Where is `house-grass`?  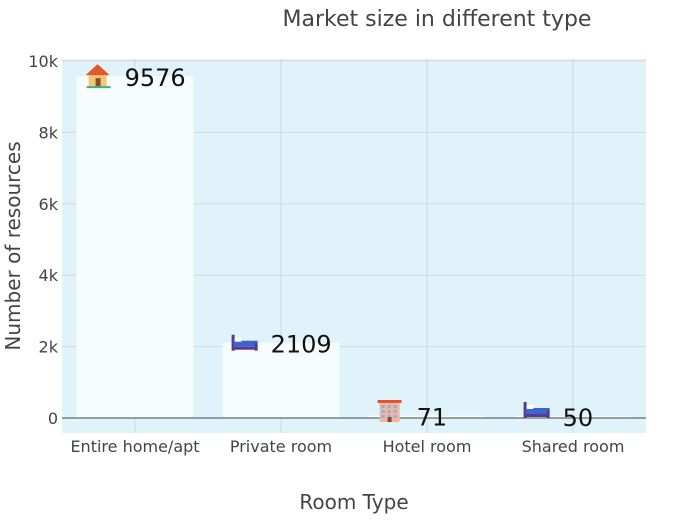
house-grass is located at coordinates (98, 87).